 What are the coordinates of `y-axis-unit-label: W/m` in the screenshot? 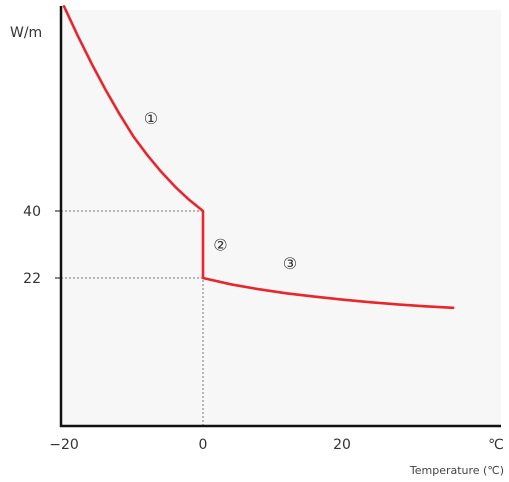 It's located at (26, 33).